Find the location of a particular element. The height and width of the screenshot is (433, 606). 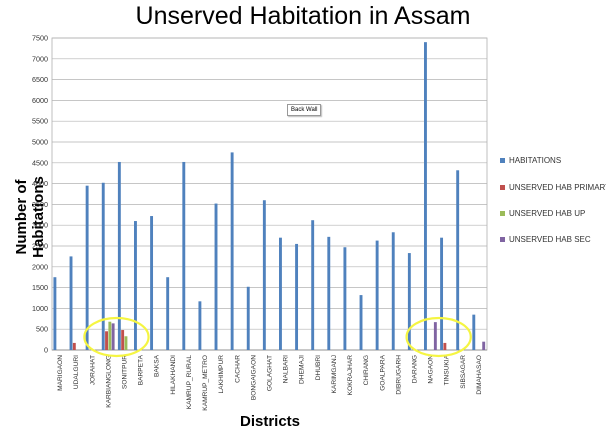

chart-title: Unserved Habitation in Assam is located at coordinates (303, 16).